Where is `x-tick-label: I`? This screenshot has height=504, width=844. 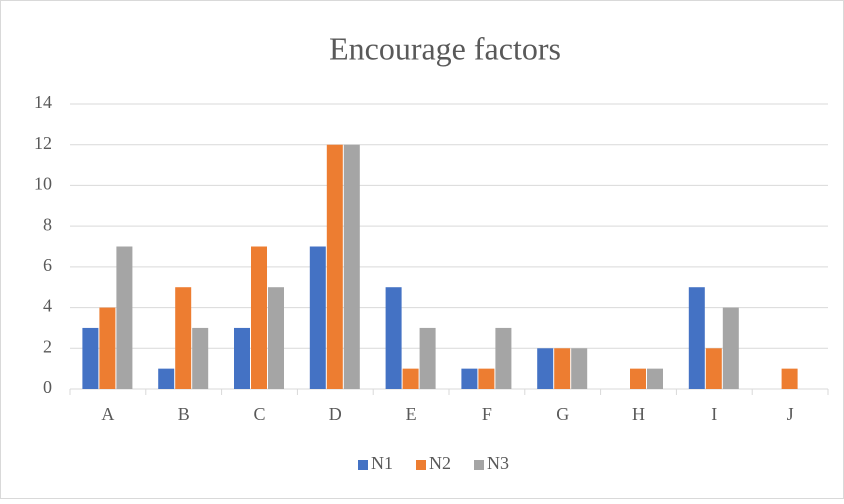
x-tick-label: I is located at coordinates (714, 414).